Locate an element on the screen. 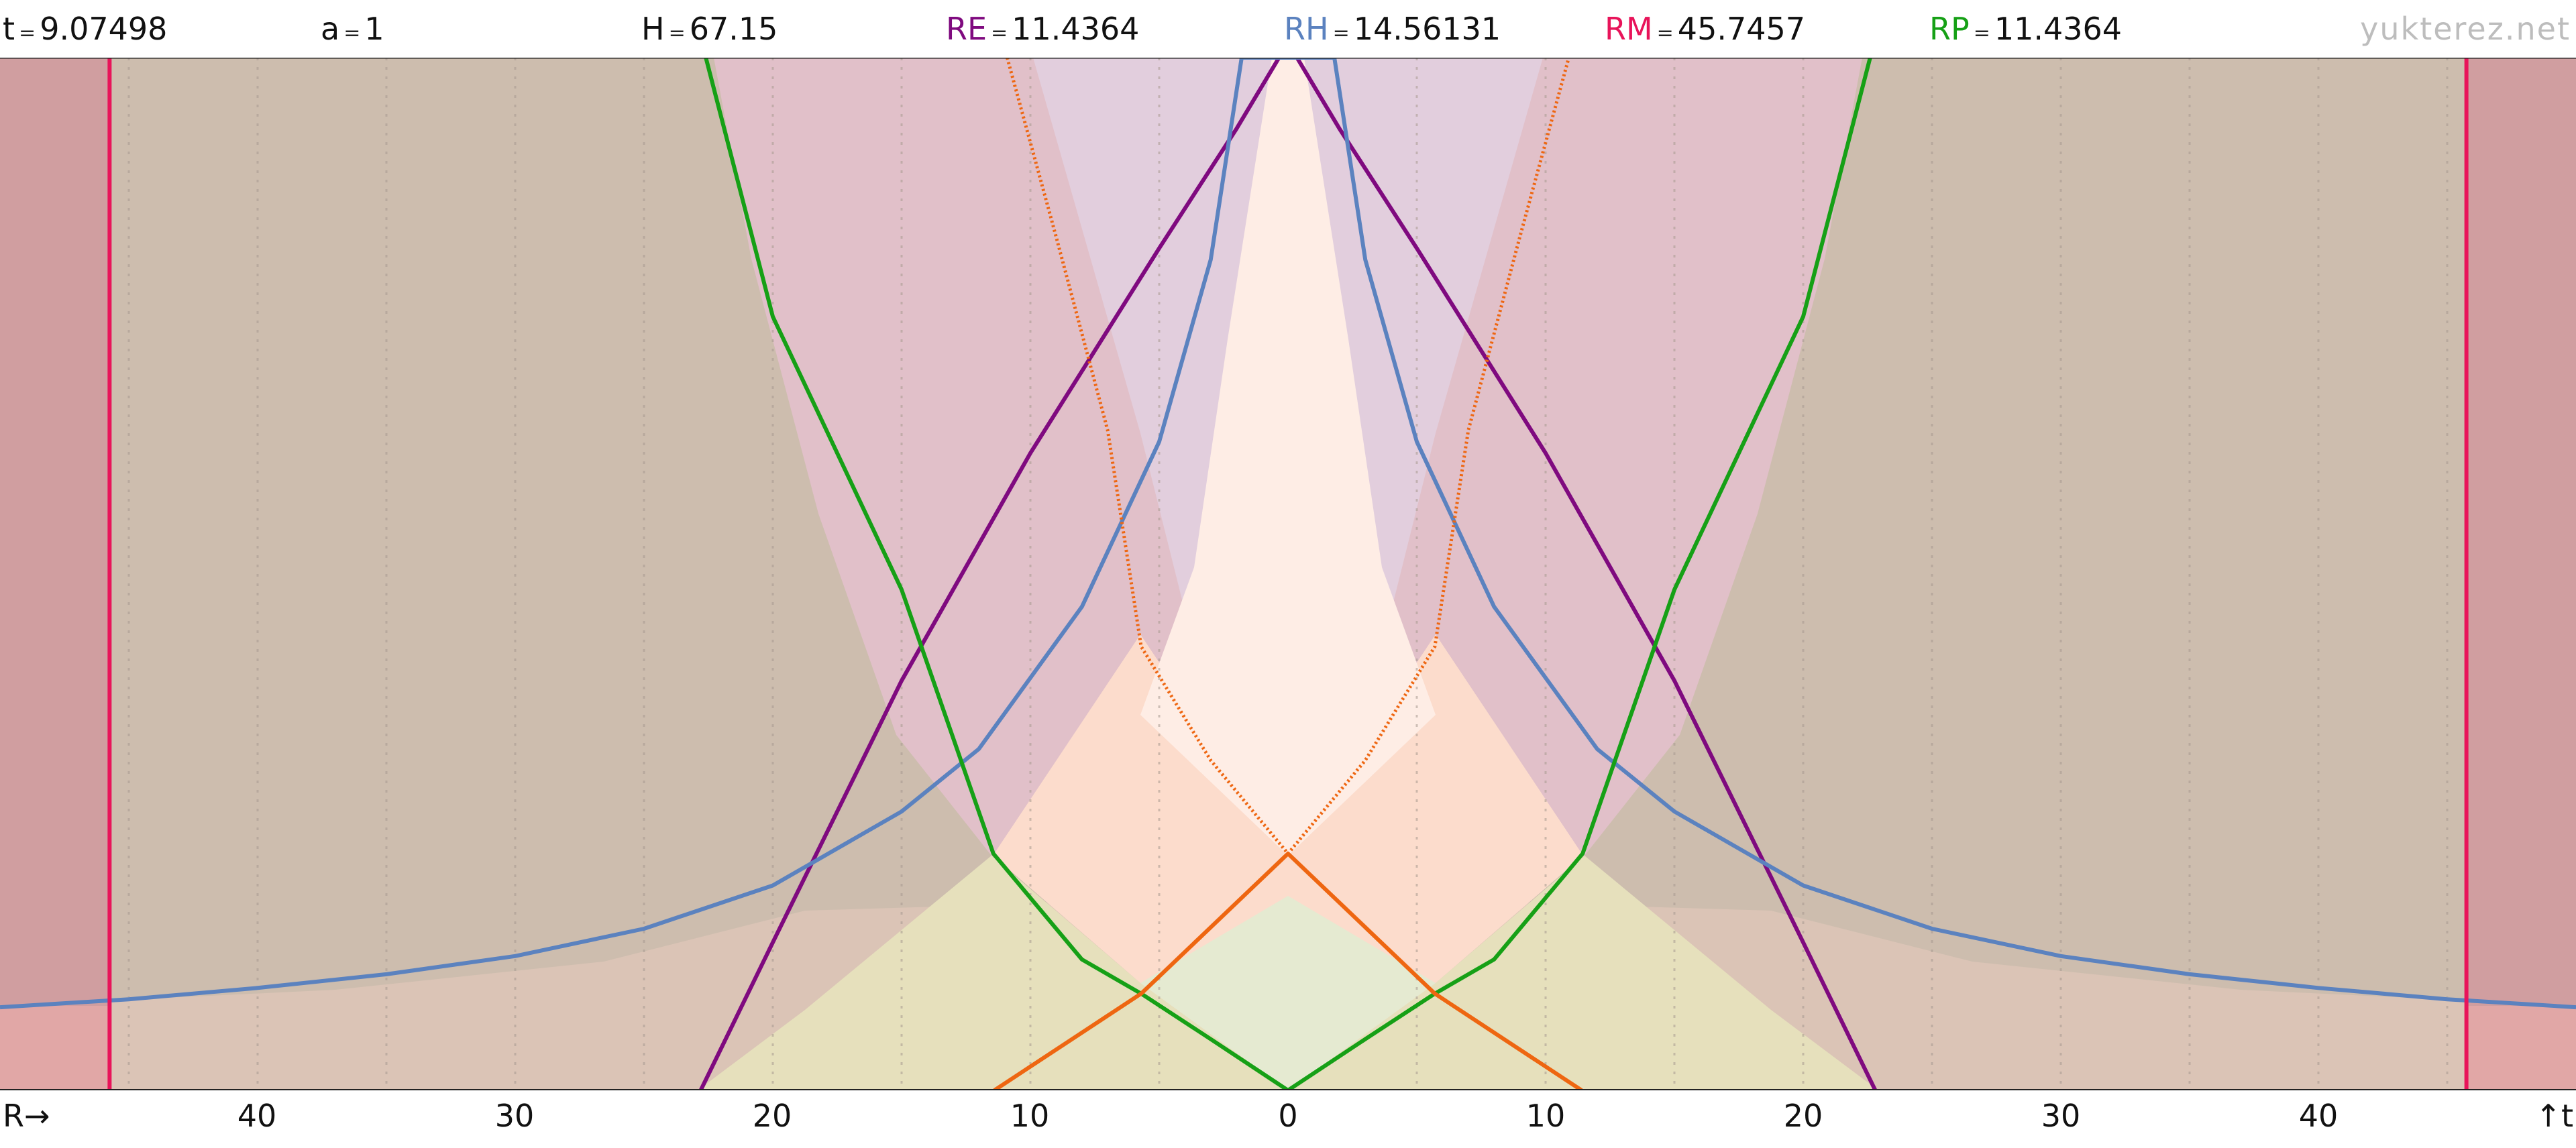  stat-rh-equals: = is located at coordinates (1341, 33).